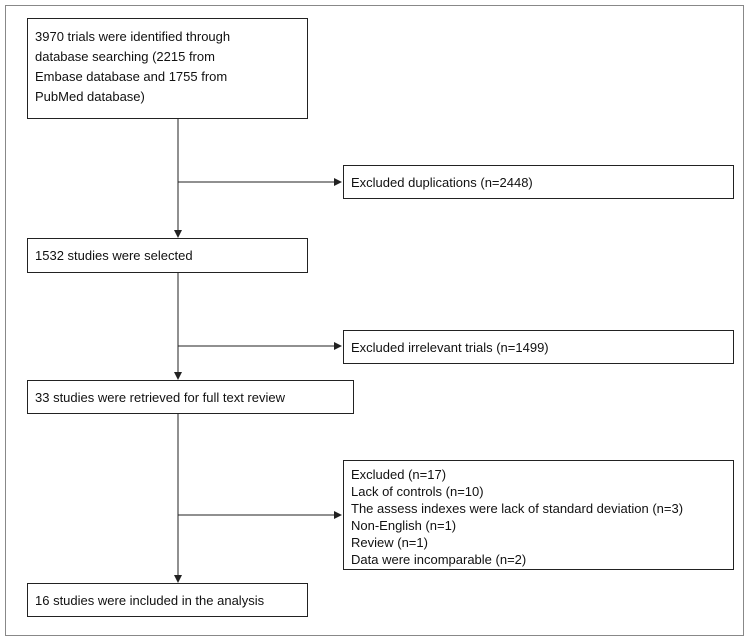  What do you see at coordinates (131, 76) in the screenshot?
I see `box-text: Embase database and 1755 from` at bounding box center [131, 76].